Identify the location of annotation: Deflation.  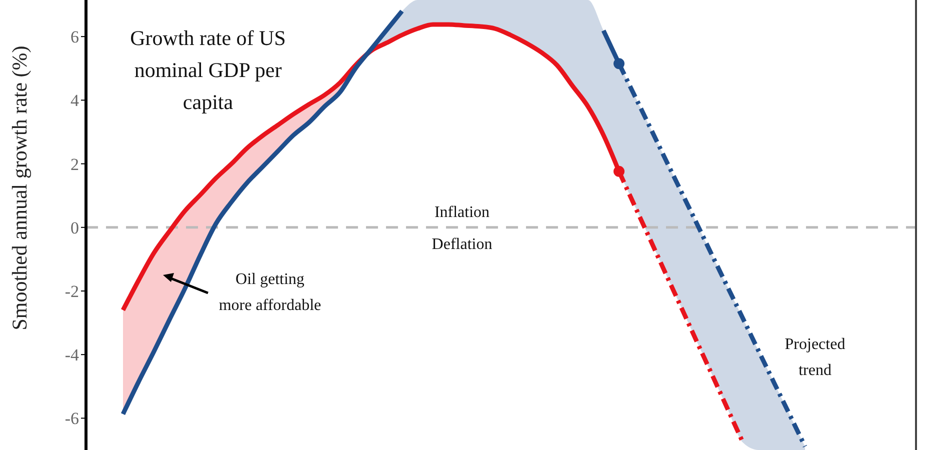
(462, 245).